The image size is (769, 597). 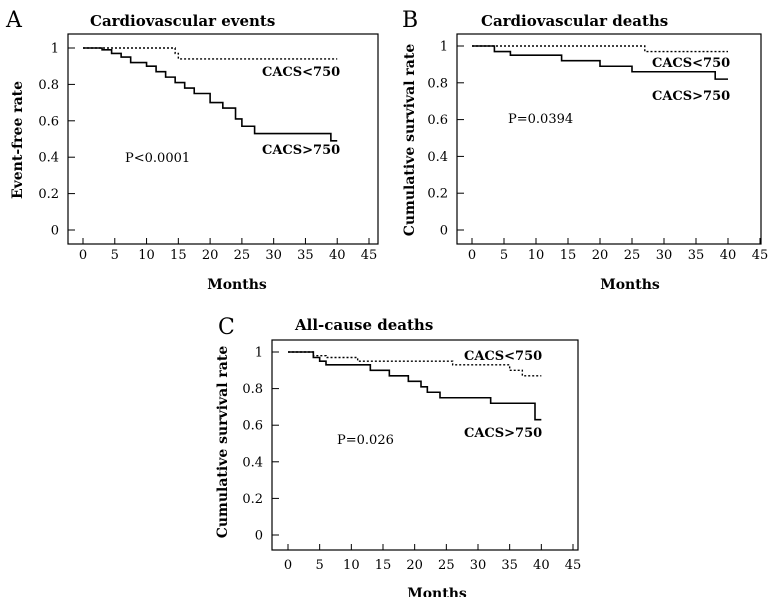 What do you see at coordinates (182, 21) in the screenshot?
I see `panel-title: Cardiovascular events` at bounding box center [182, 21].